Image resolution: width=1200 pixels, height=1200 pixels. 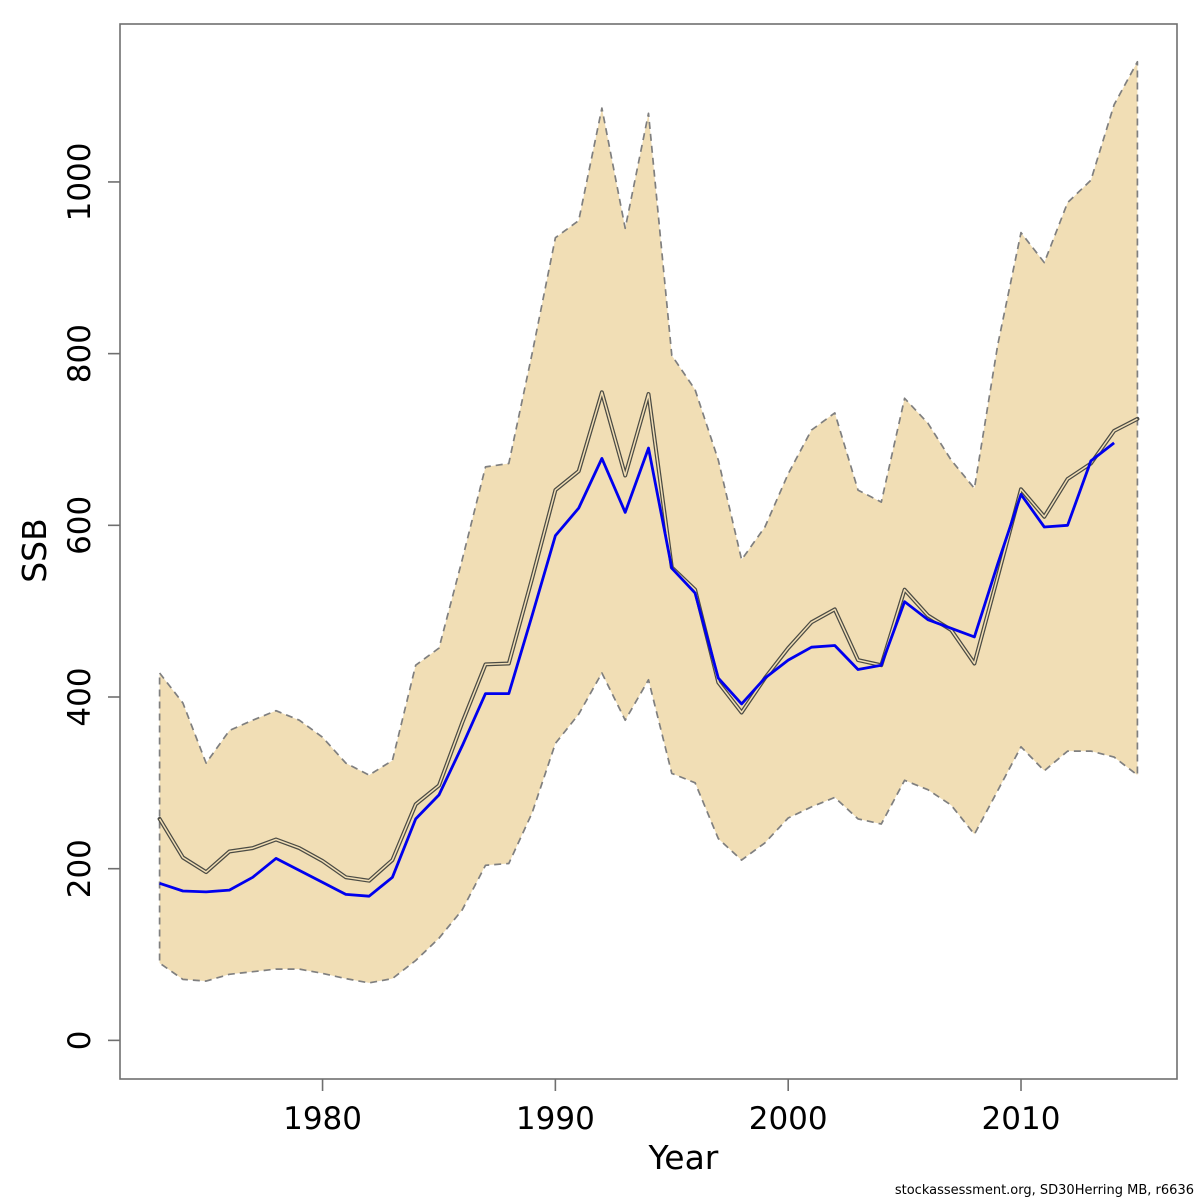 What do you see at coordinates (80, 868) in the screenshot?
I see `y-tick-label: 200` at bounding box center [80, 868].